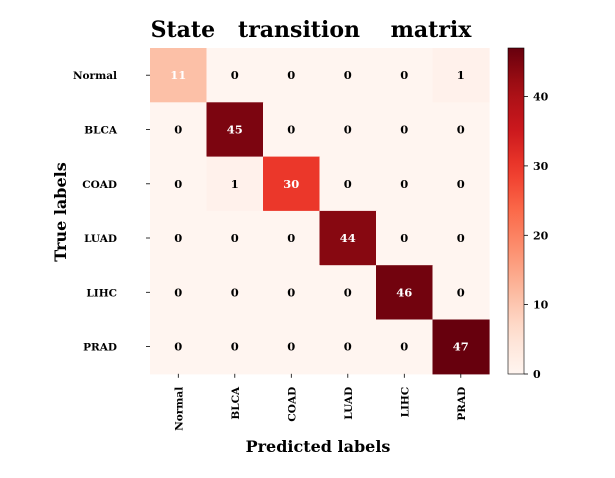 The height and width of the screenshot is (478, 615). Describe the element at coordinates (292, 404) in the screenshot. I see `x-tick-label: COAD` at that location.